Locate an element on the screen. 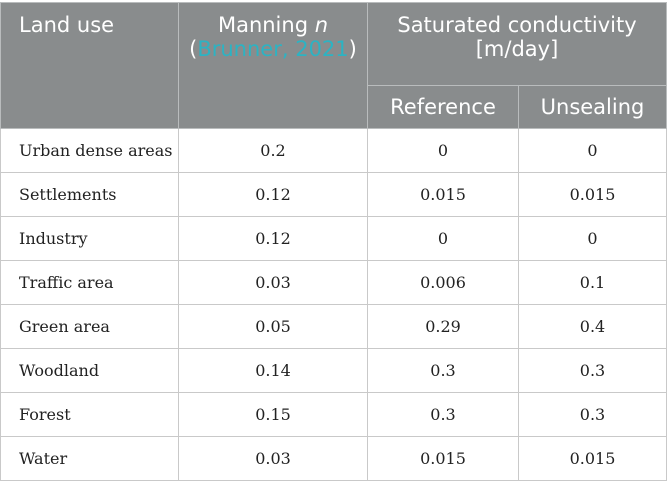 Image resolution: width=668 pixels, height=487 pixels. cell-land-use: Forest is located at coordinates (89, 414).